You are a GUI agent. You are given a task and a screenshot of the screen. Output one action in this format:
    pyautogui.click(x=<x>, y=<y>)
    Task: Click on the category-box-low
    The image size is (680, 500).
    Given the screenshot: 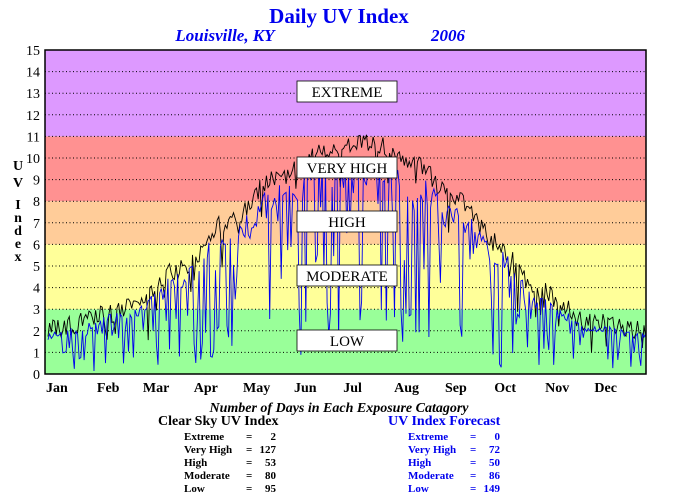 What is the action you would take?
    pyautogui.click(x=347, y=340)
    